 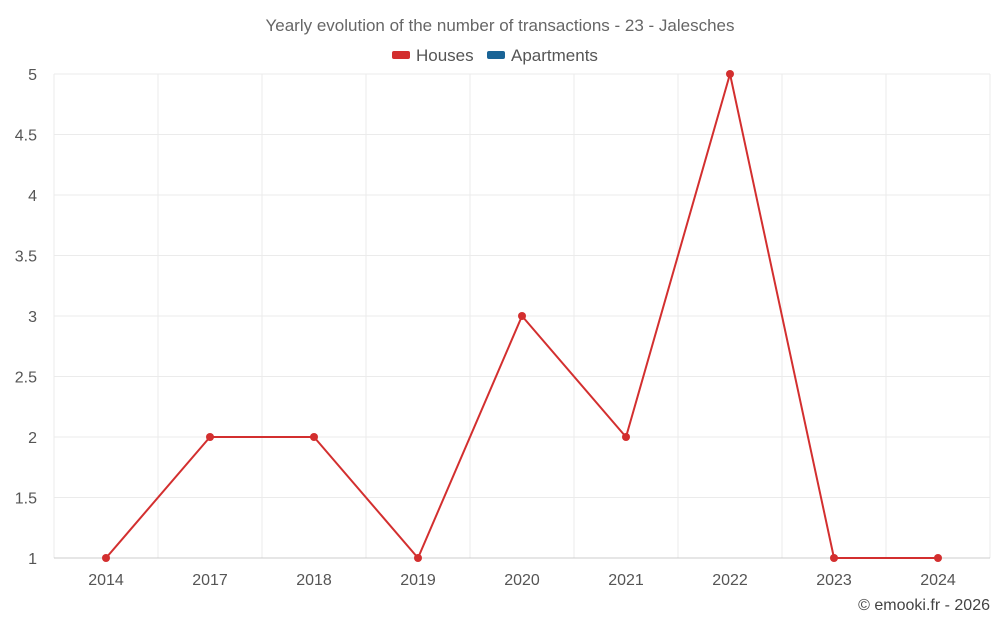 What do you see at coordinates (445, 55) in the screenshot?
I see `legend-label-houses: Houses` at bounding box center [445, 55].